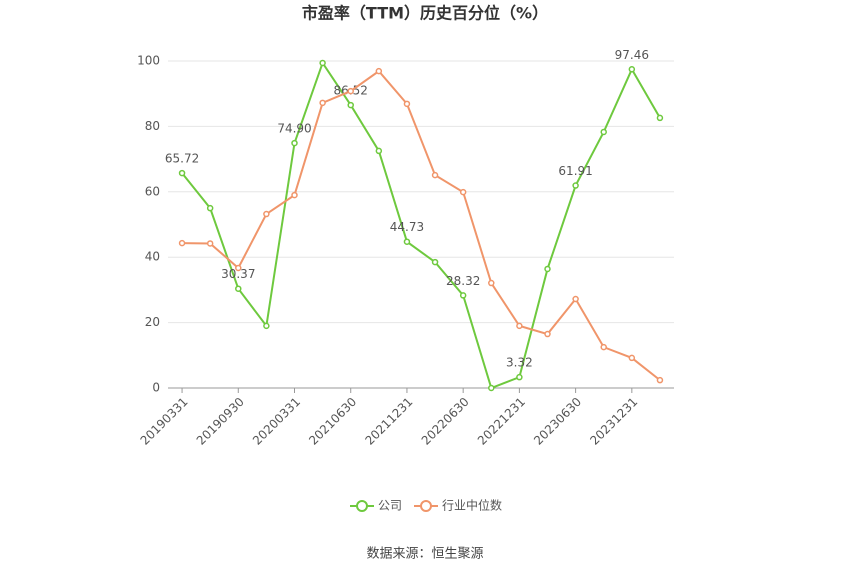  Describe the element at coordinates (220, 421) in the screenshot. I see `x-tick-label: 20190930` at that location.